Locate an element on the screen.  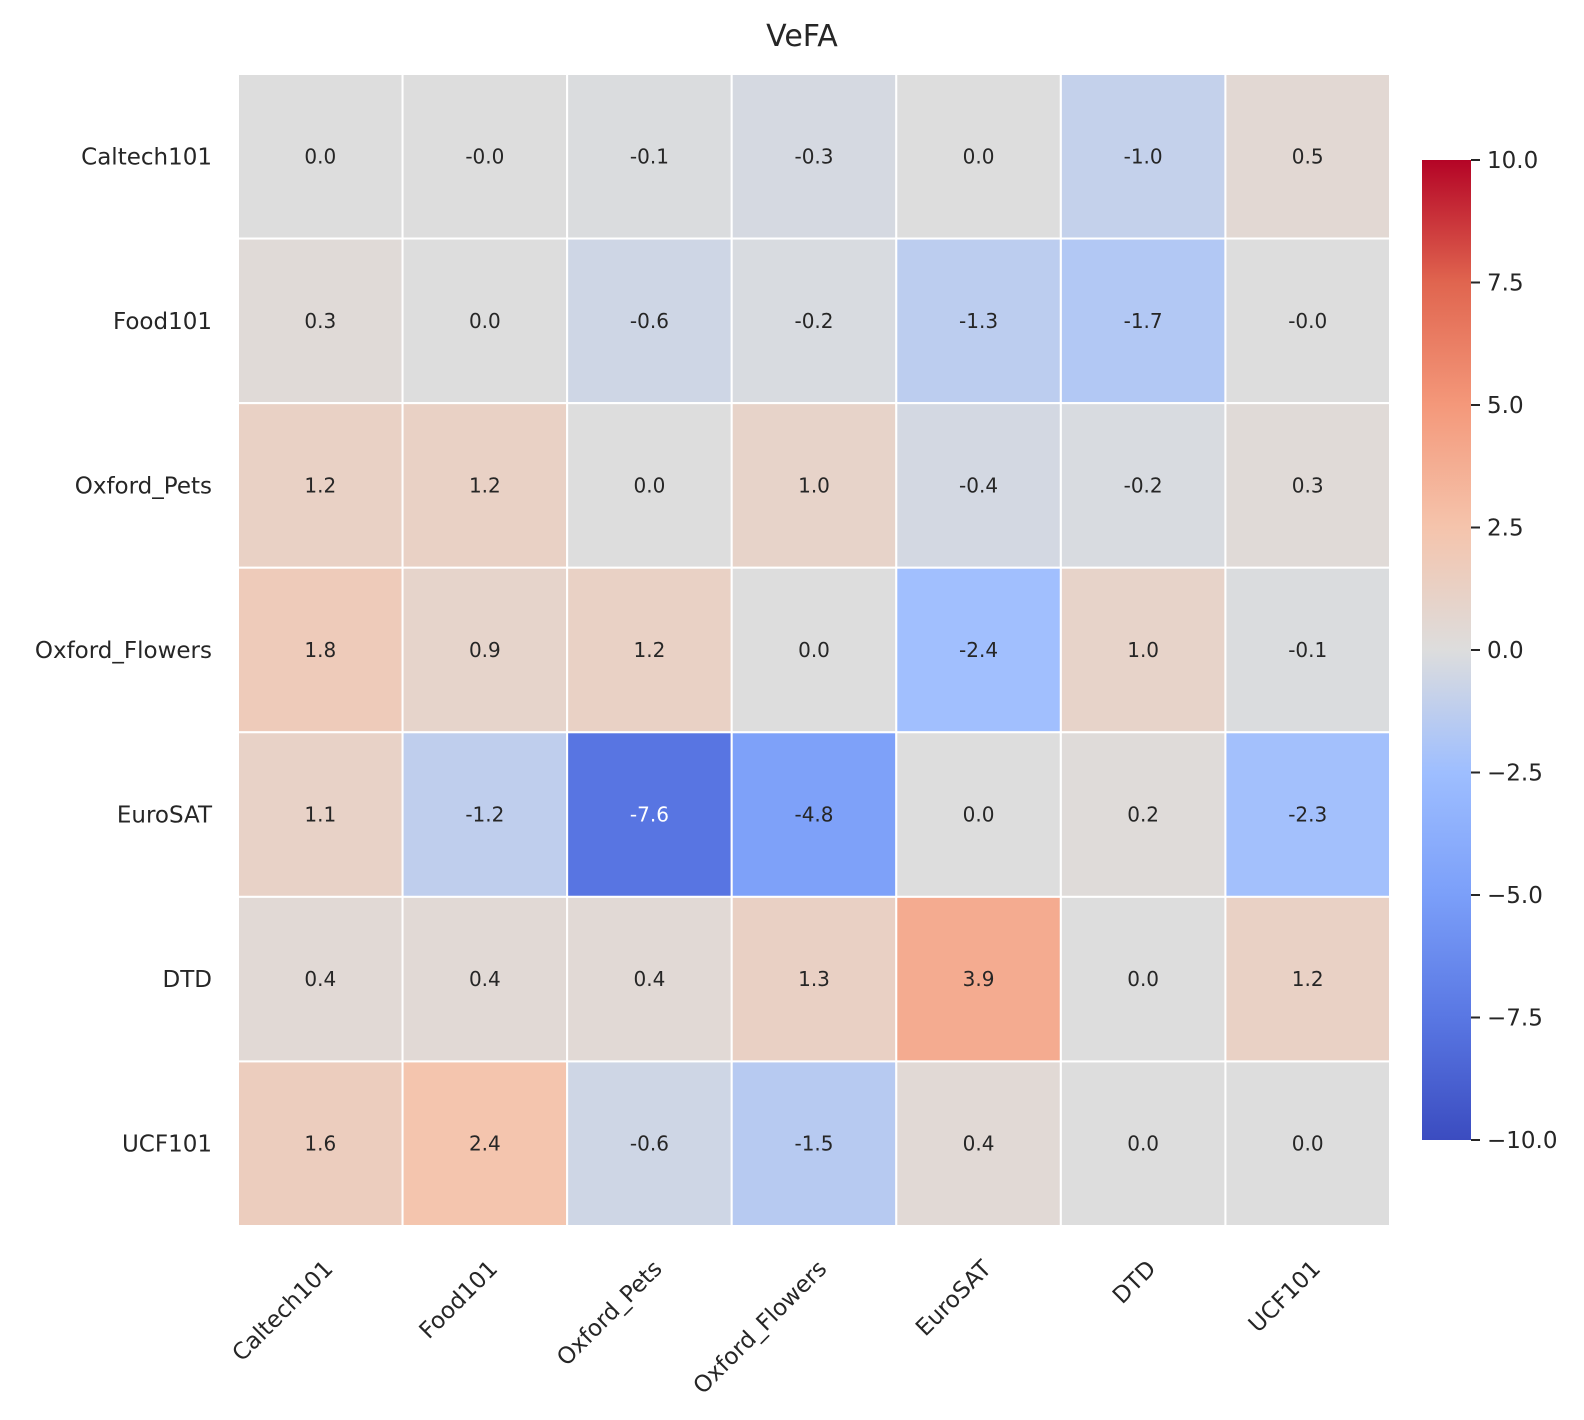
cell-value-label: -2.4 is located at coordinates (978, 650).